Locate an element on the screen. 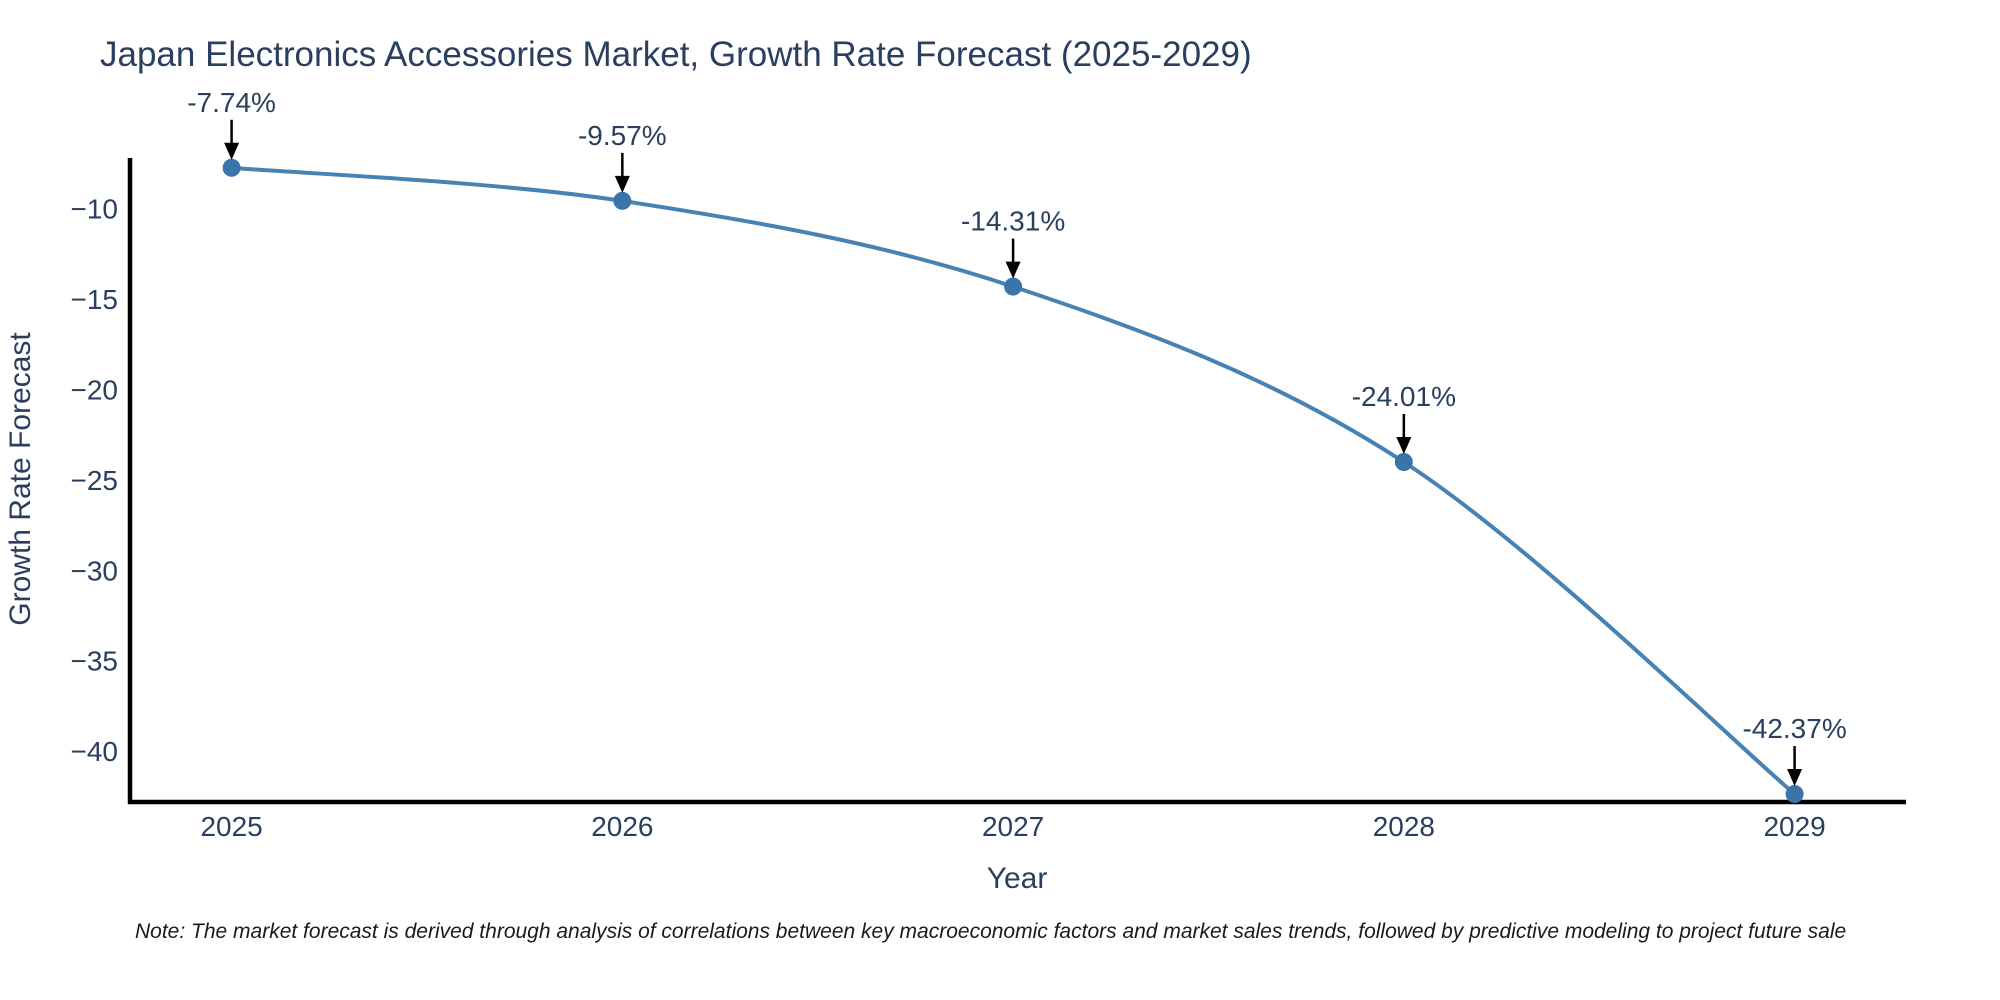 This screenshot has height=1000, width=2000. data-point-label: -9.57% is located at coordinates (622, 135).